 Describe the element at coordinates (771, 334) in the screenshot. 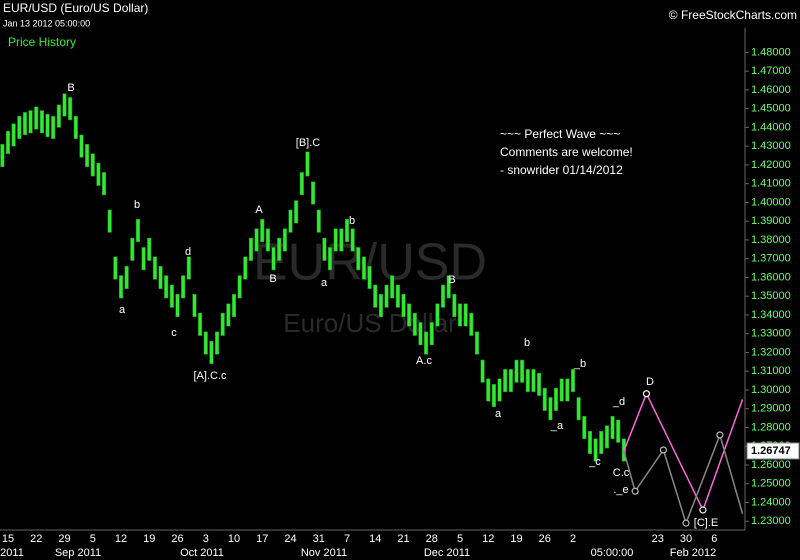

I see `y-tick-label: 1.33000` at that location.